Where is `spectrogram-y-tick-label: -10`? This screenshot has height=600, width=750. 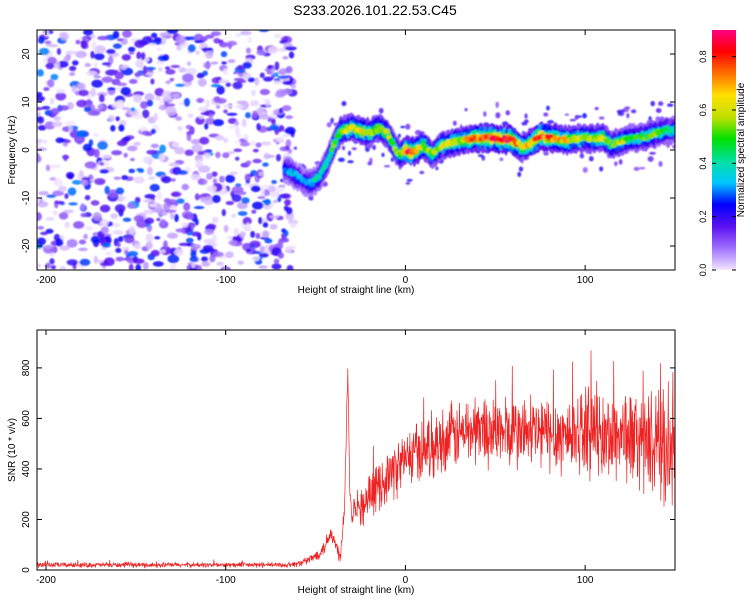 spectrogram-y-tick-label: -10 is located at coordinates (26, 197).